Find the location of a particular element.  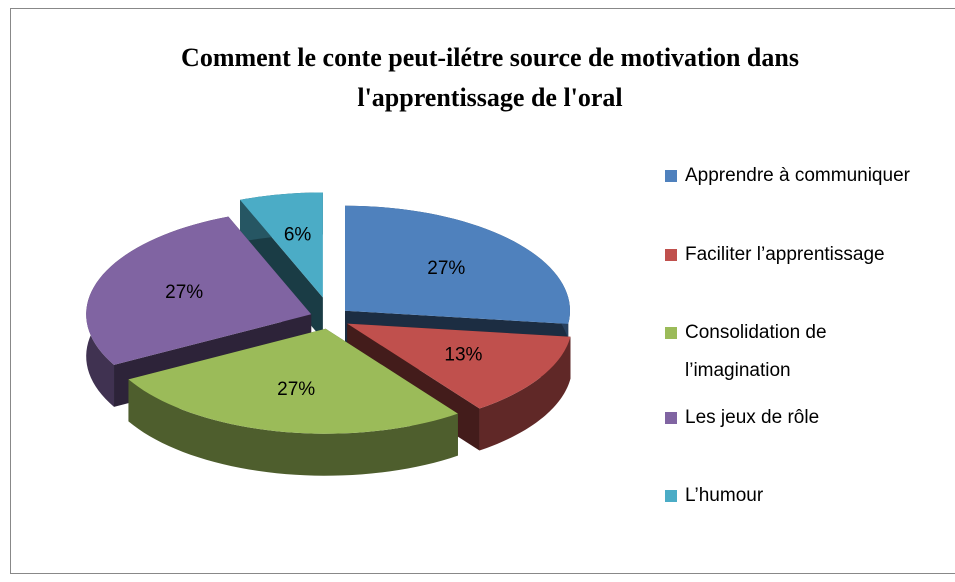

data-label: 13% is located at coordinates (463, 355).